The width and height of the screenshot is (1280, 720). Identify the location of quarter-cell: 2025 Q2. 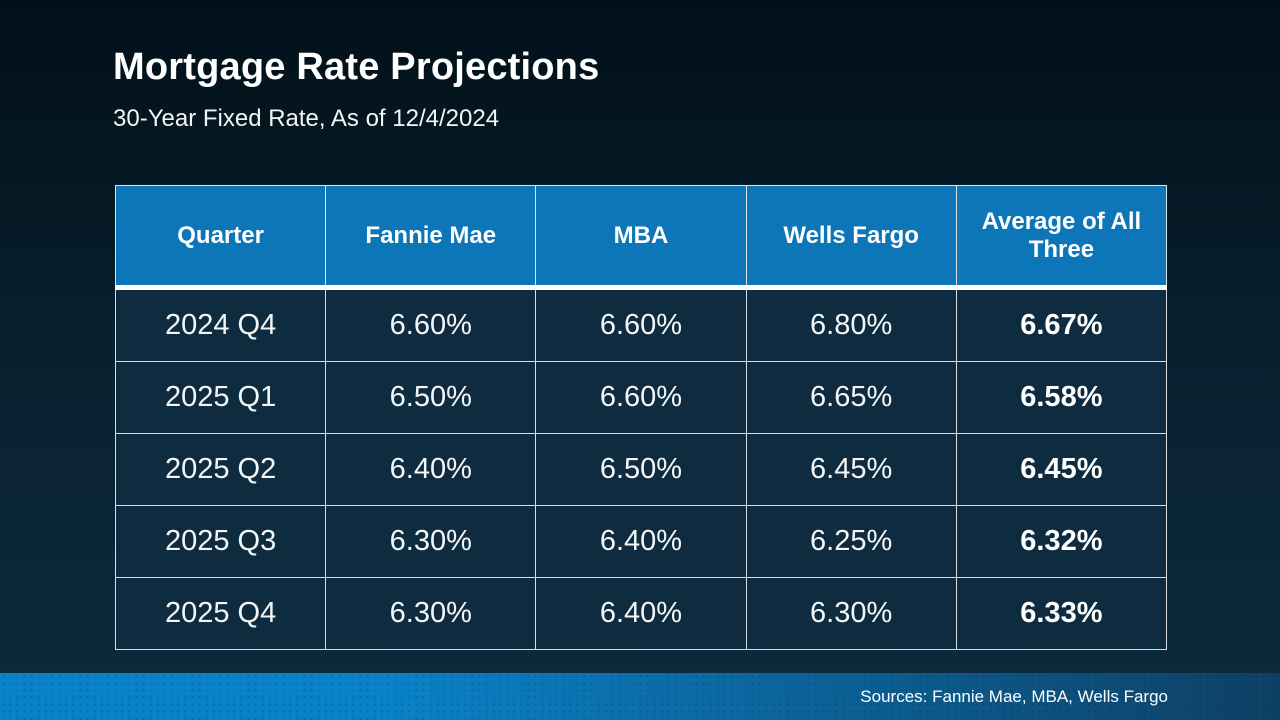
(220, 469).